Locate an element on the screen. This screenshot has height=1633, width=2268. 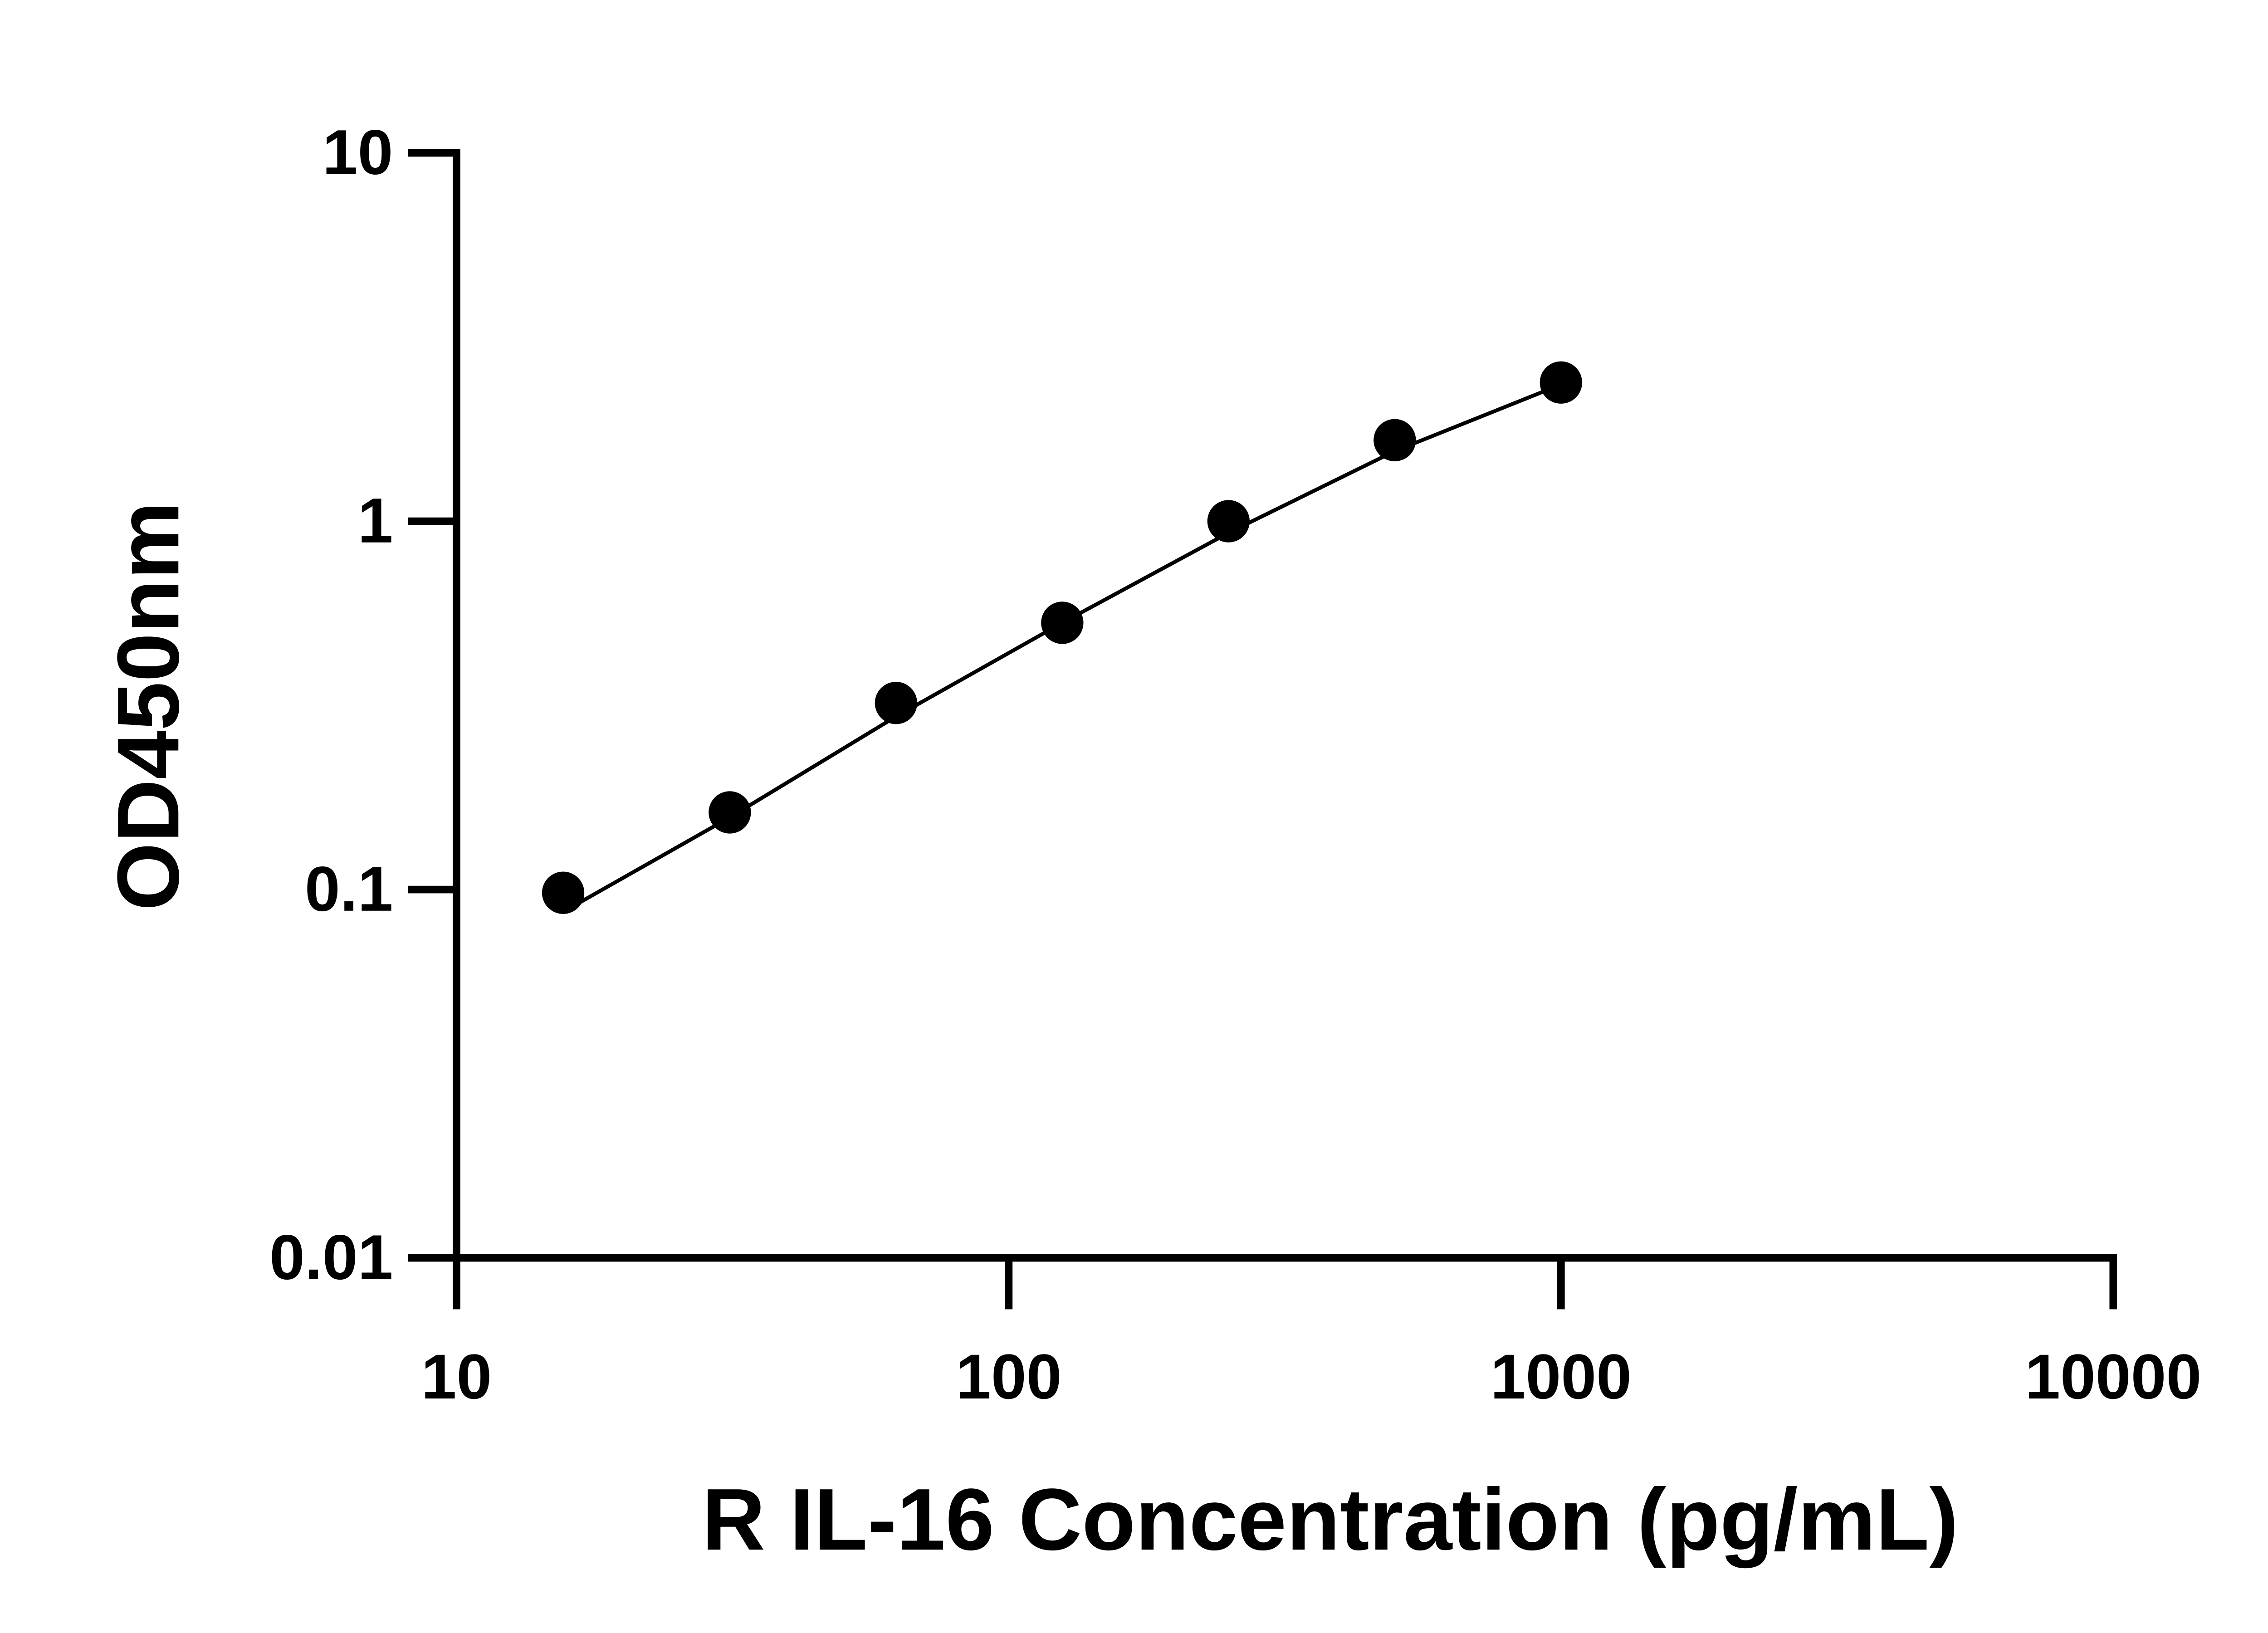
x-tick-label: 10000 is located at coordinates (2113, 1376).